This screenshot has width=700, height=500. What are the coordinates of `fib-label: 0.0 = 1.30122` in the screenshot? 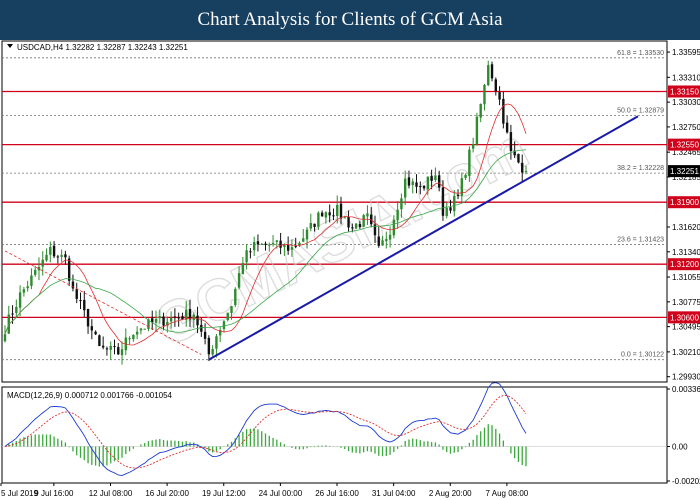 It's located at (642, 355).